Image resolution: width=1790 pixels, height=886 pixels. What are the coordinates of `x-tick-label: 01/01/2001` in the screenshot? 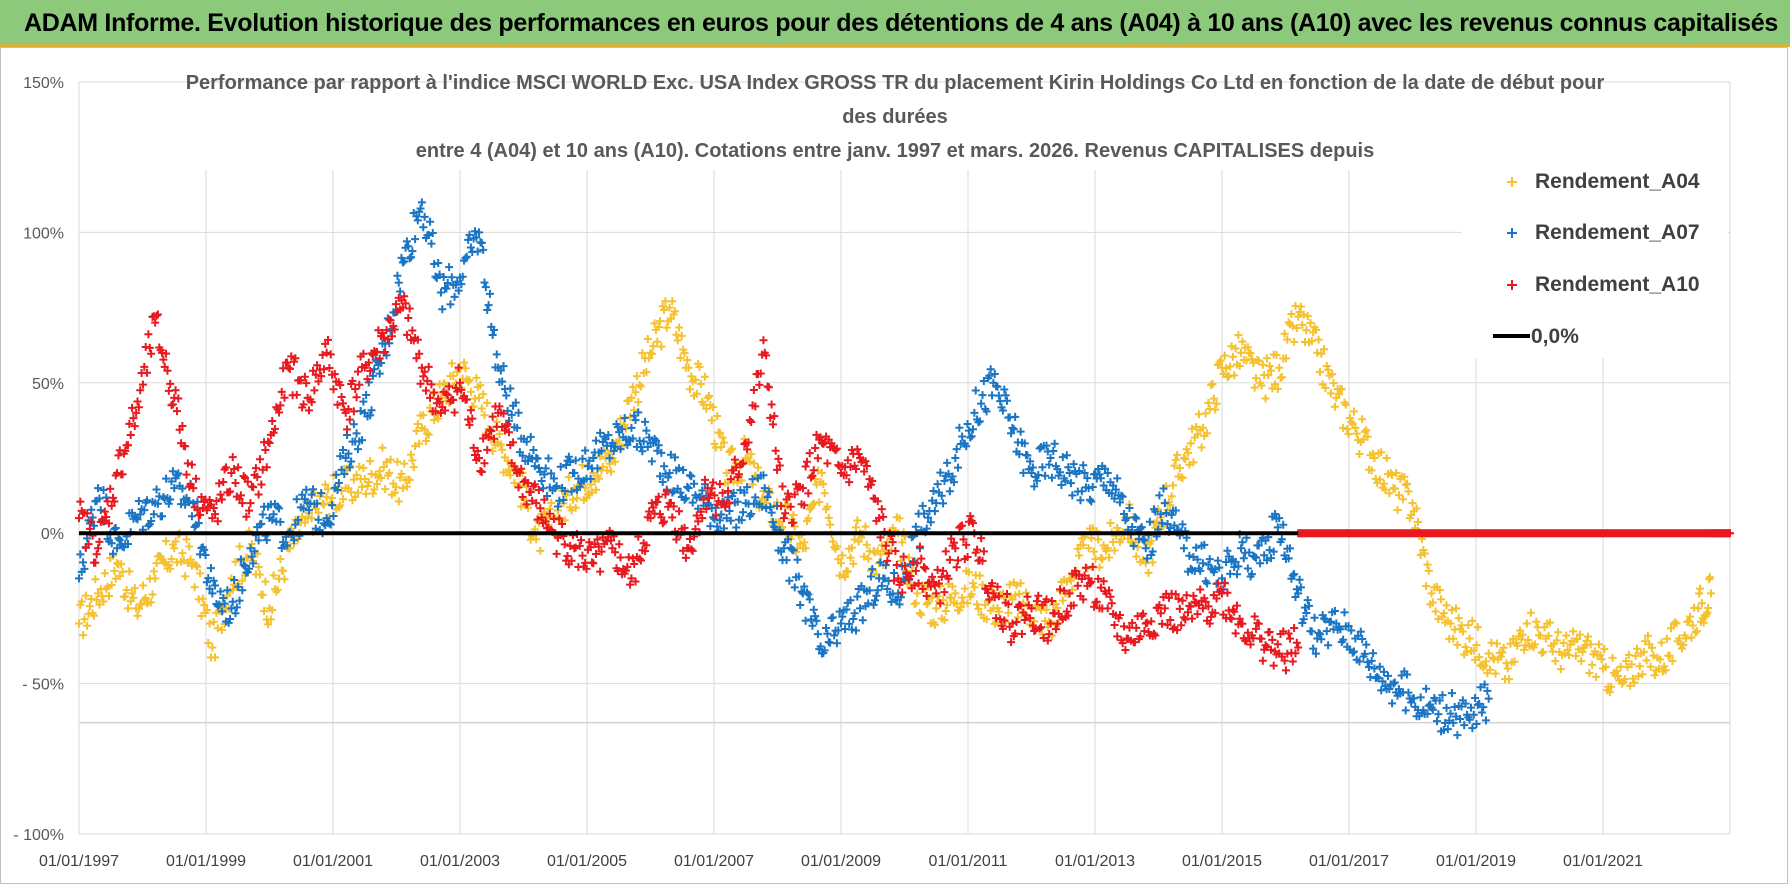 It's located at (333, 861).